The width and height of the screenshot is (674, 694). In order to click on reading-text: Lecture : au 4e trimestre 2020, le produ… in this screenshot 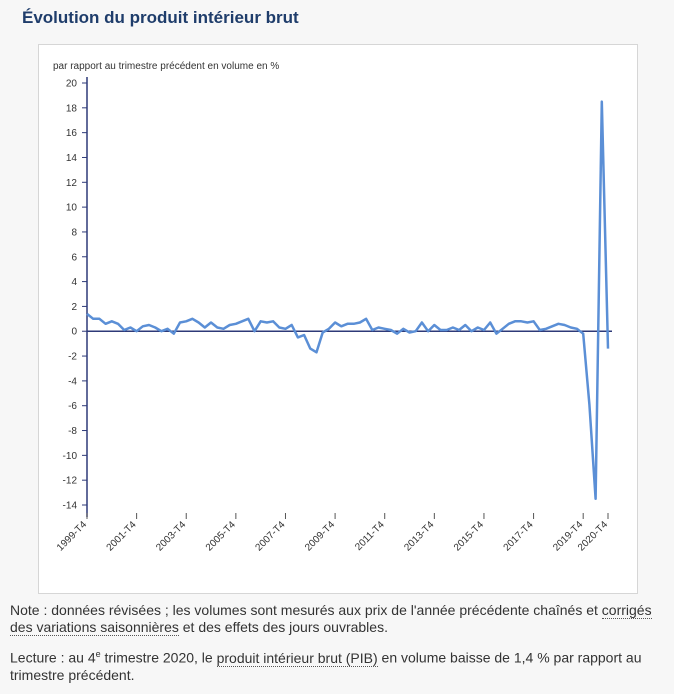, I will do `click(335, 665)`.